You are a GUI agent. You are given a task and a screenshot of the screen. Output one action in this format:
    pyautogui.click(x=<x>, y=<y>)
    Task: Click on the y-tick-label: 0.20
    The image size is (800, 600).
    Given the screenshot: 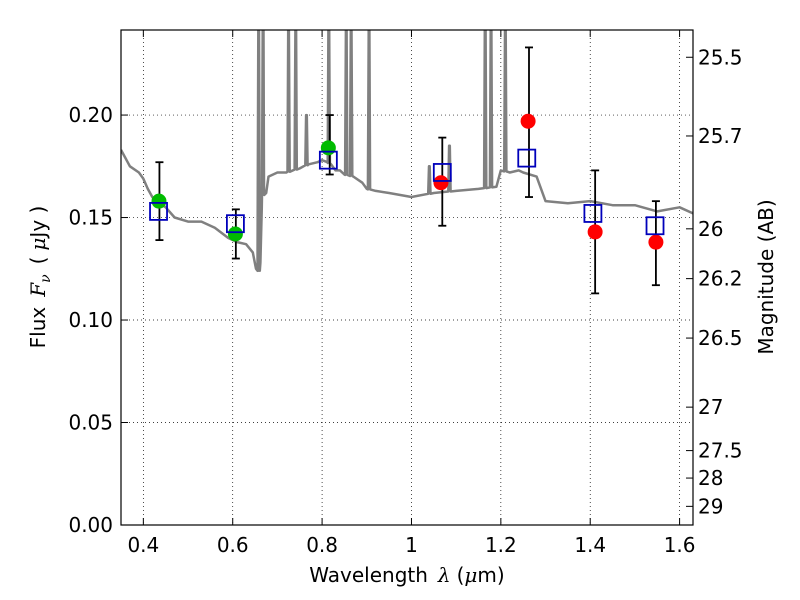 What is the action you would take?
    pyautogui.click(x=90, y=115)
    